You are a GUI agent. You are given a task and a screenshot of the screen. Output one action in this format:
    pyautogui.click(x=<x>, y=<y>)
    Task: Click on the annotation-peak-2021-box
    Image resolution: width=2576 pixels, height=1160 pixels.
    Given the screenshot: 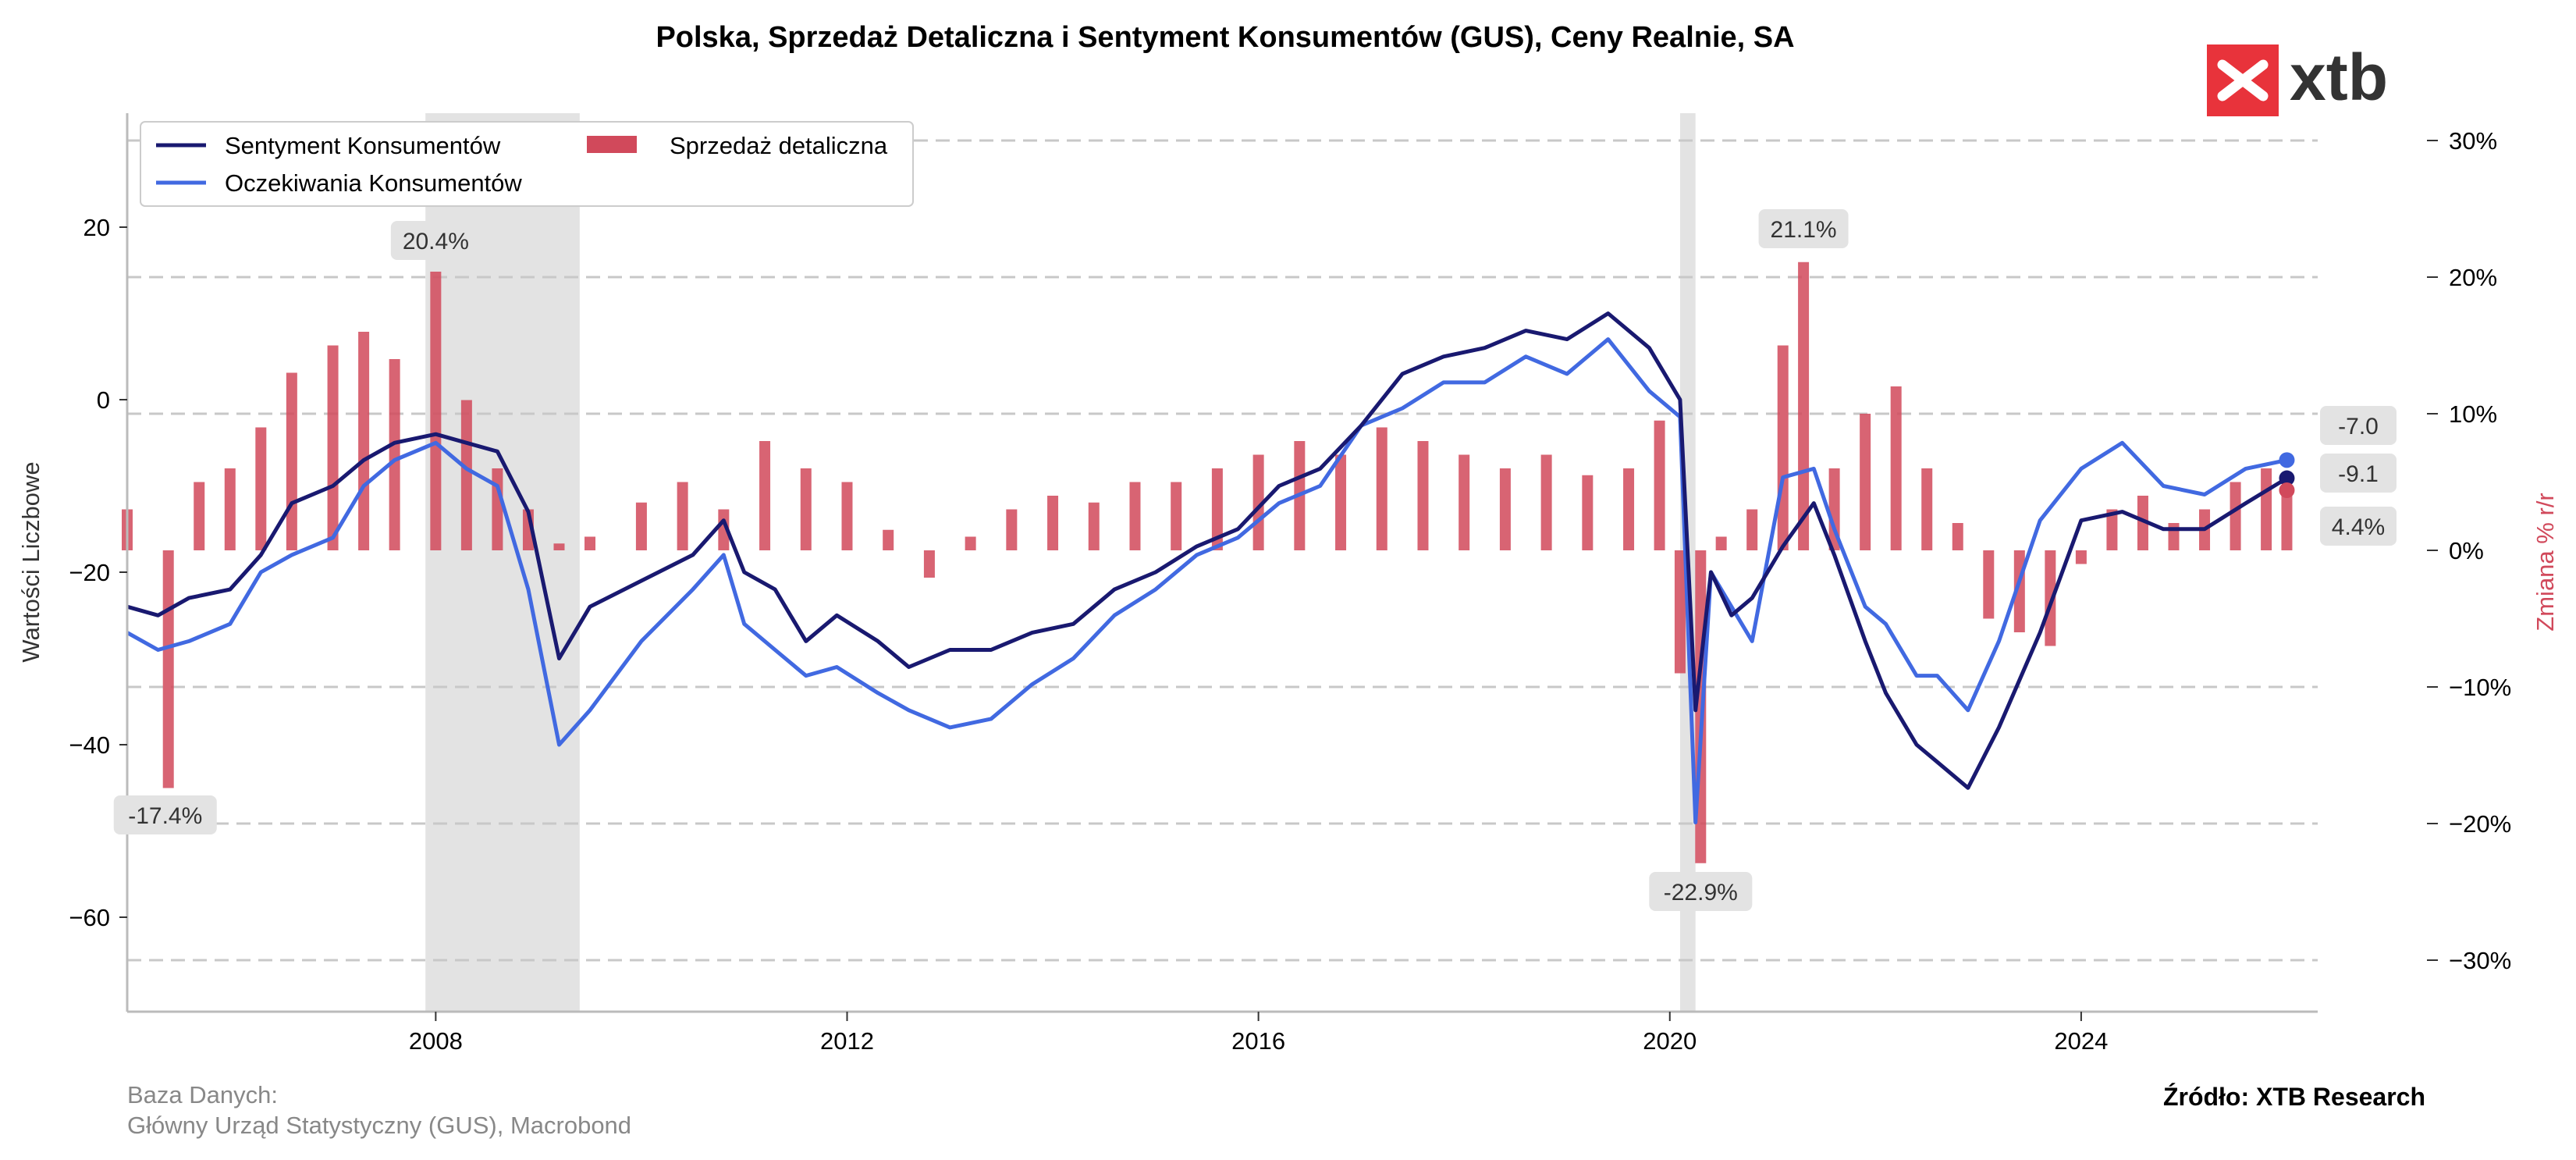 What is the action you would take?
    pyautogui.click(x=1804, y=228)
    